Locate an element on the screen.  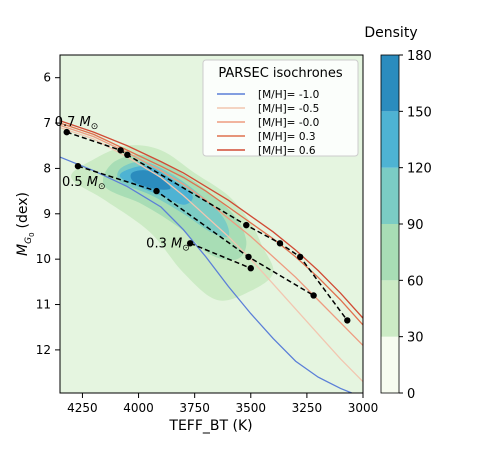
legend-box is located at coordinates (280, 108).